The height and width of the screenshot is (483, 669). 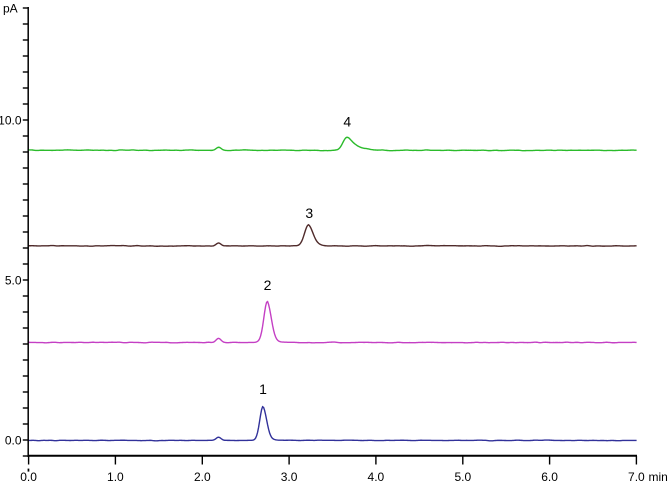 I want to click on svg-text: 1.0, so click(x=115, y=476).